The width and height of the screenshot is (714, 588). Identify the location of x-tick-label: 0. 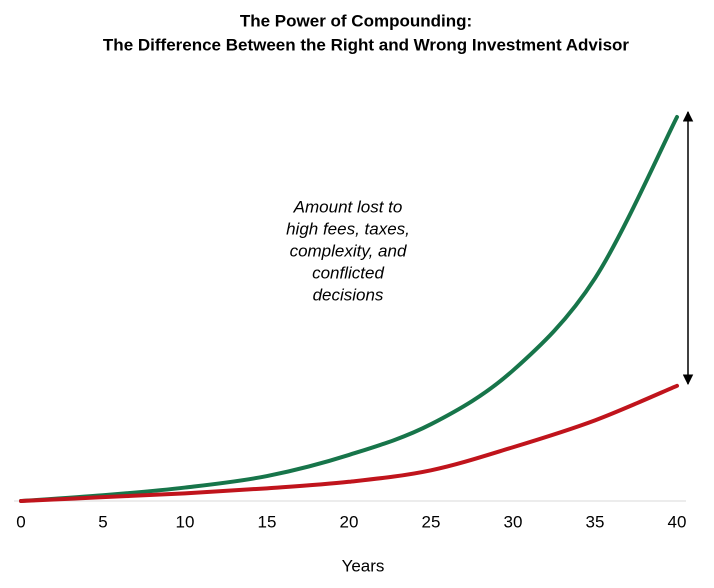
(20, 521).